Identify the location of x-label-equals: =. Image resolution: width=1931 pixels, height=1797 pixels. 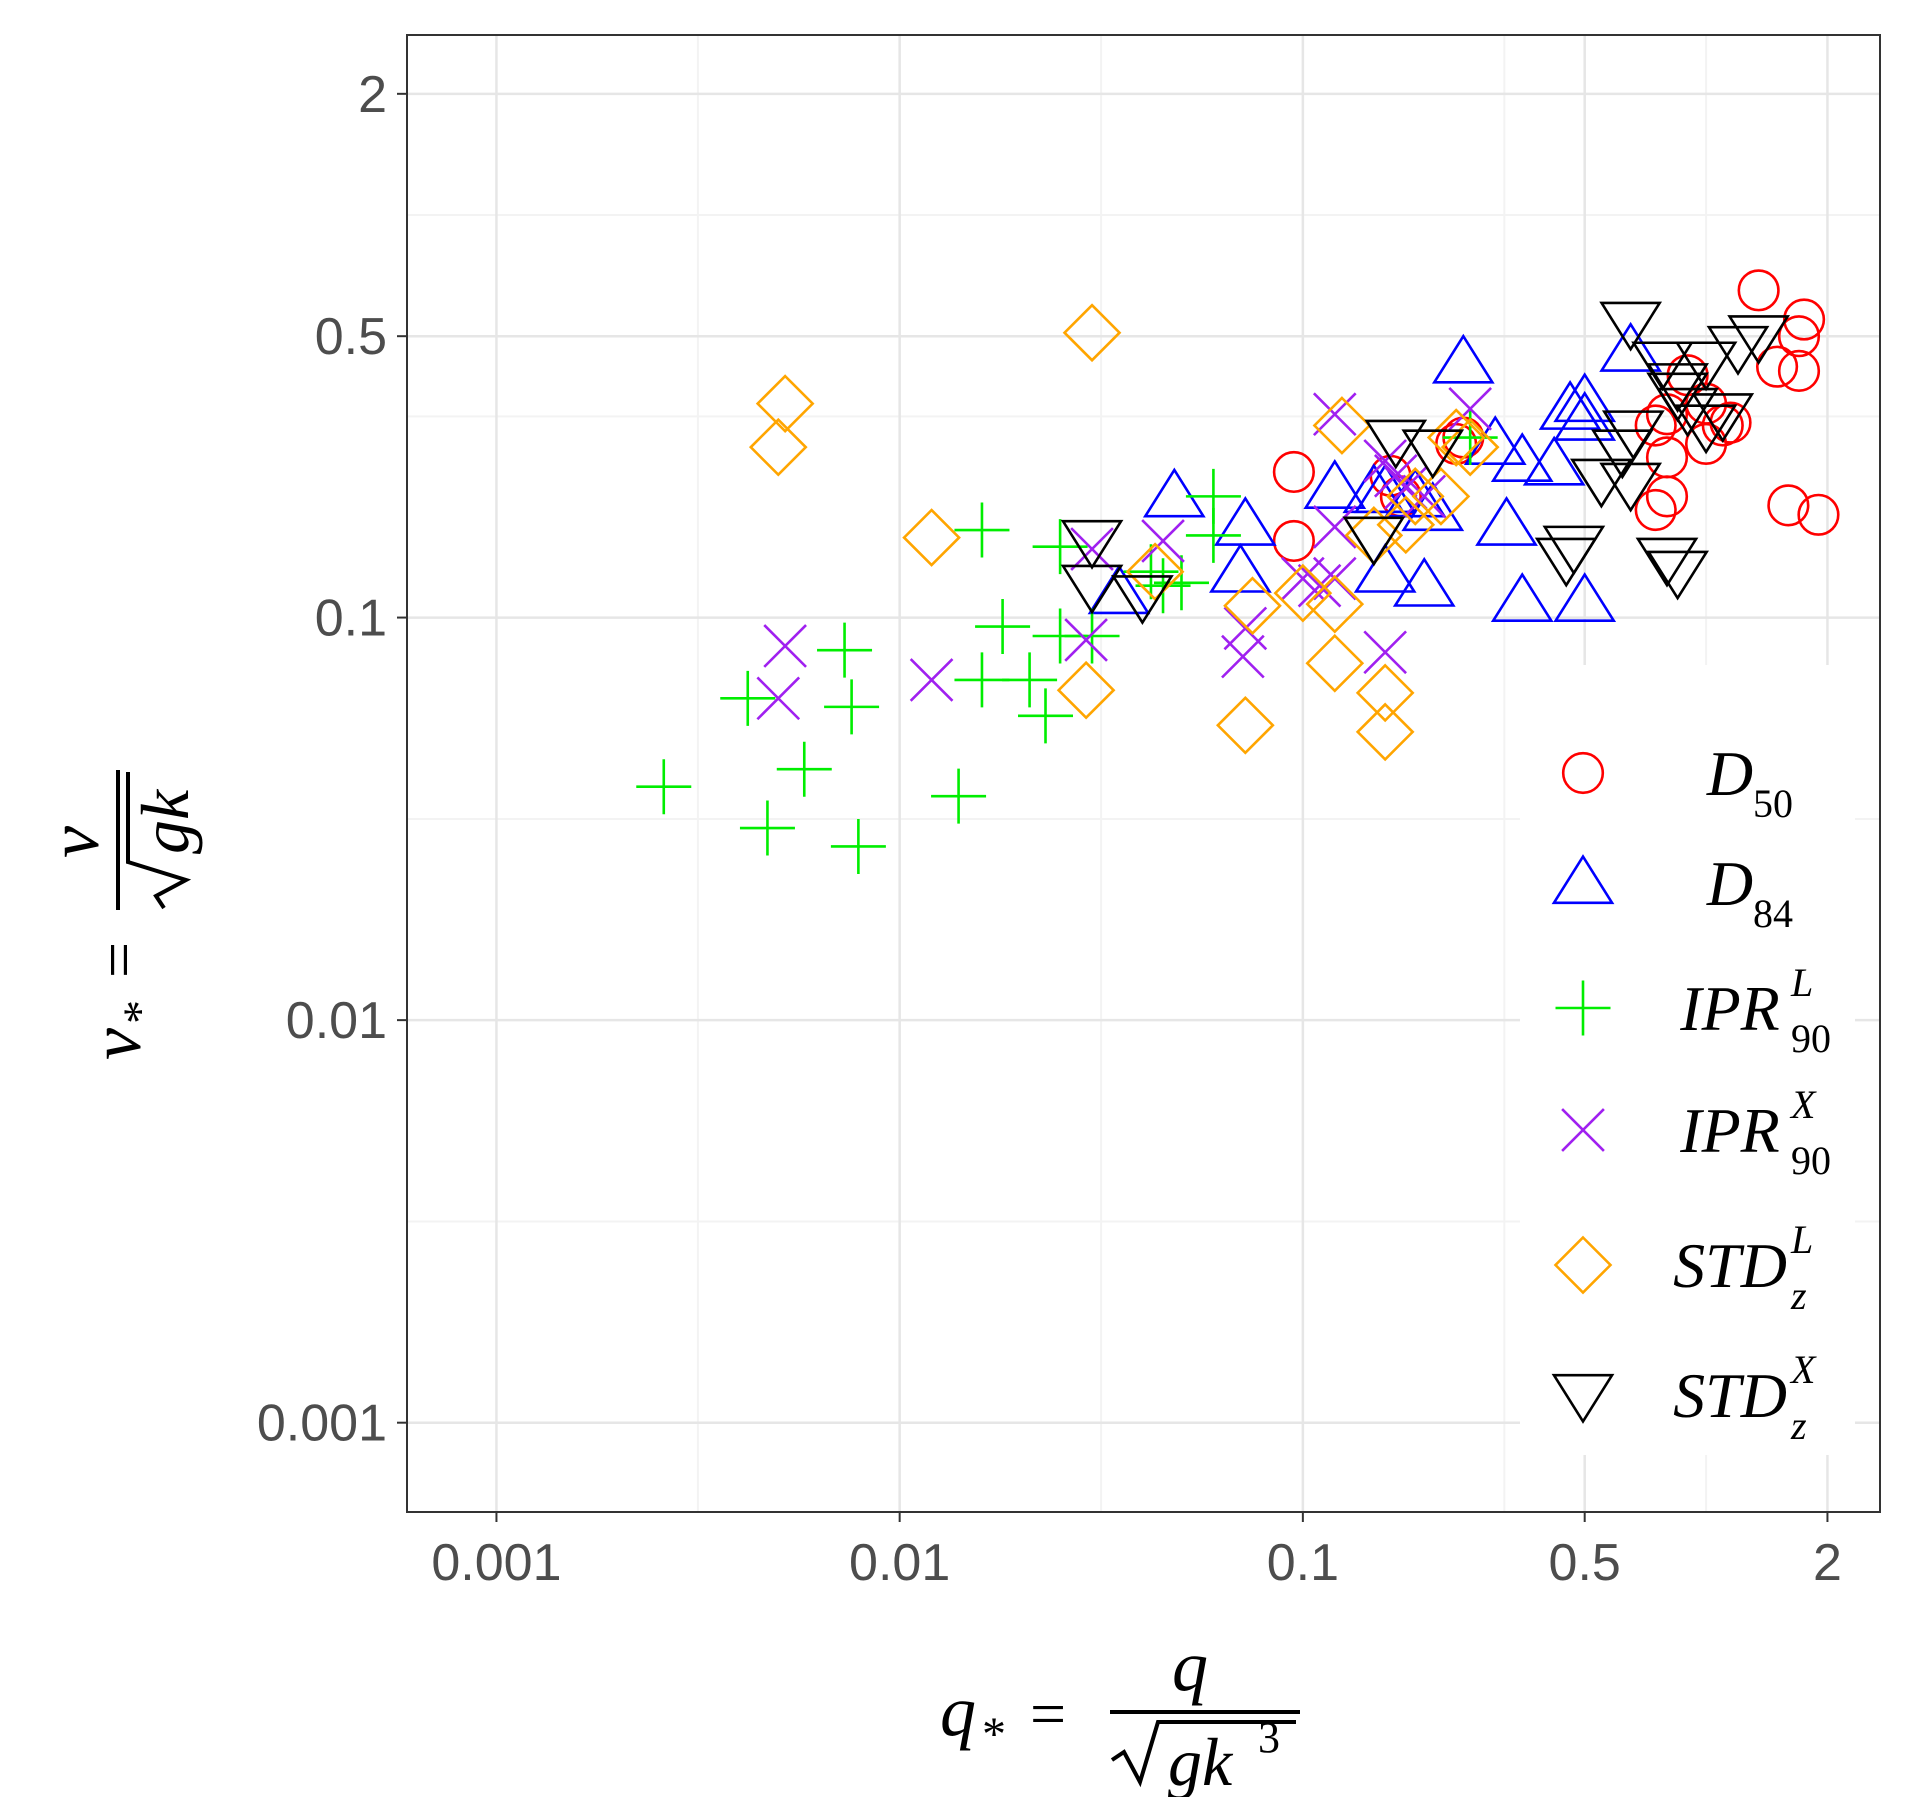
(1048, 1713).